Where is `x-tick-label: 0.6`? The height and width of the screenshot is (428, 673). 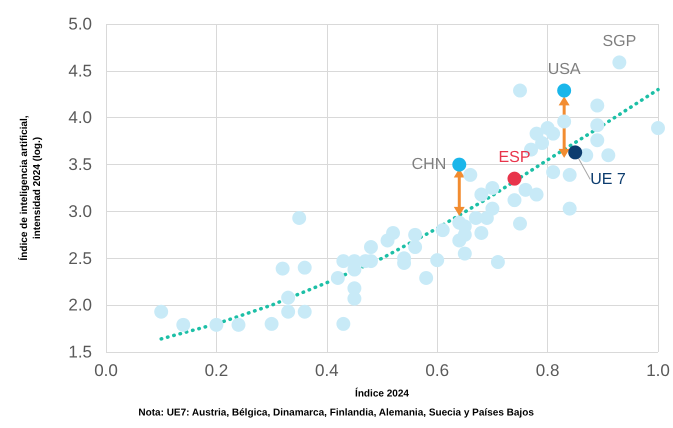
x-tick-label: 0.6 is located at coordinates (437, 370).